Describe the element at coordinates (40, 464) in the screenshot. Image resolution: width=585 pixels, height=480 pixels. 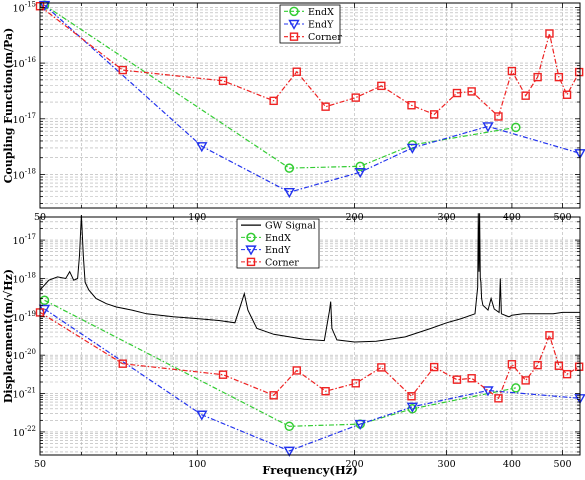
I see `x-tick-label: 50` at that location.